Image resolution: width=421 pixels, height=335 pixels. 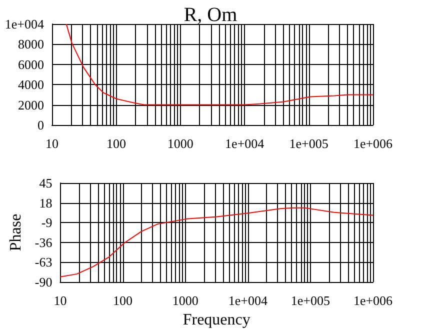 I want to click on y-tick-label: -90, so click(x=43, y=282).